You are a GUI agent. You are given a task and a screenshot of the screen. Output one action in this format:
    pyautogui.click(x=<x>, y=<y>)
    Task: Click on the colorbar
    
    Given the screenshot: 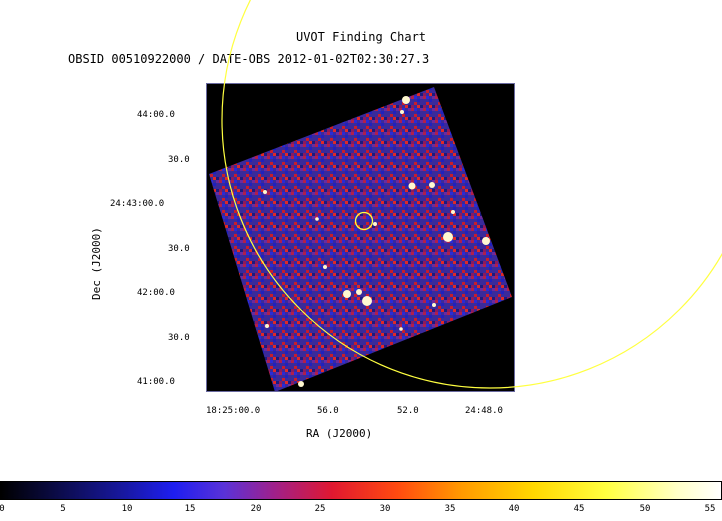 What is the action you would take?
    pyautogui.click(x=361, y=490)
    